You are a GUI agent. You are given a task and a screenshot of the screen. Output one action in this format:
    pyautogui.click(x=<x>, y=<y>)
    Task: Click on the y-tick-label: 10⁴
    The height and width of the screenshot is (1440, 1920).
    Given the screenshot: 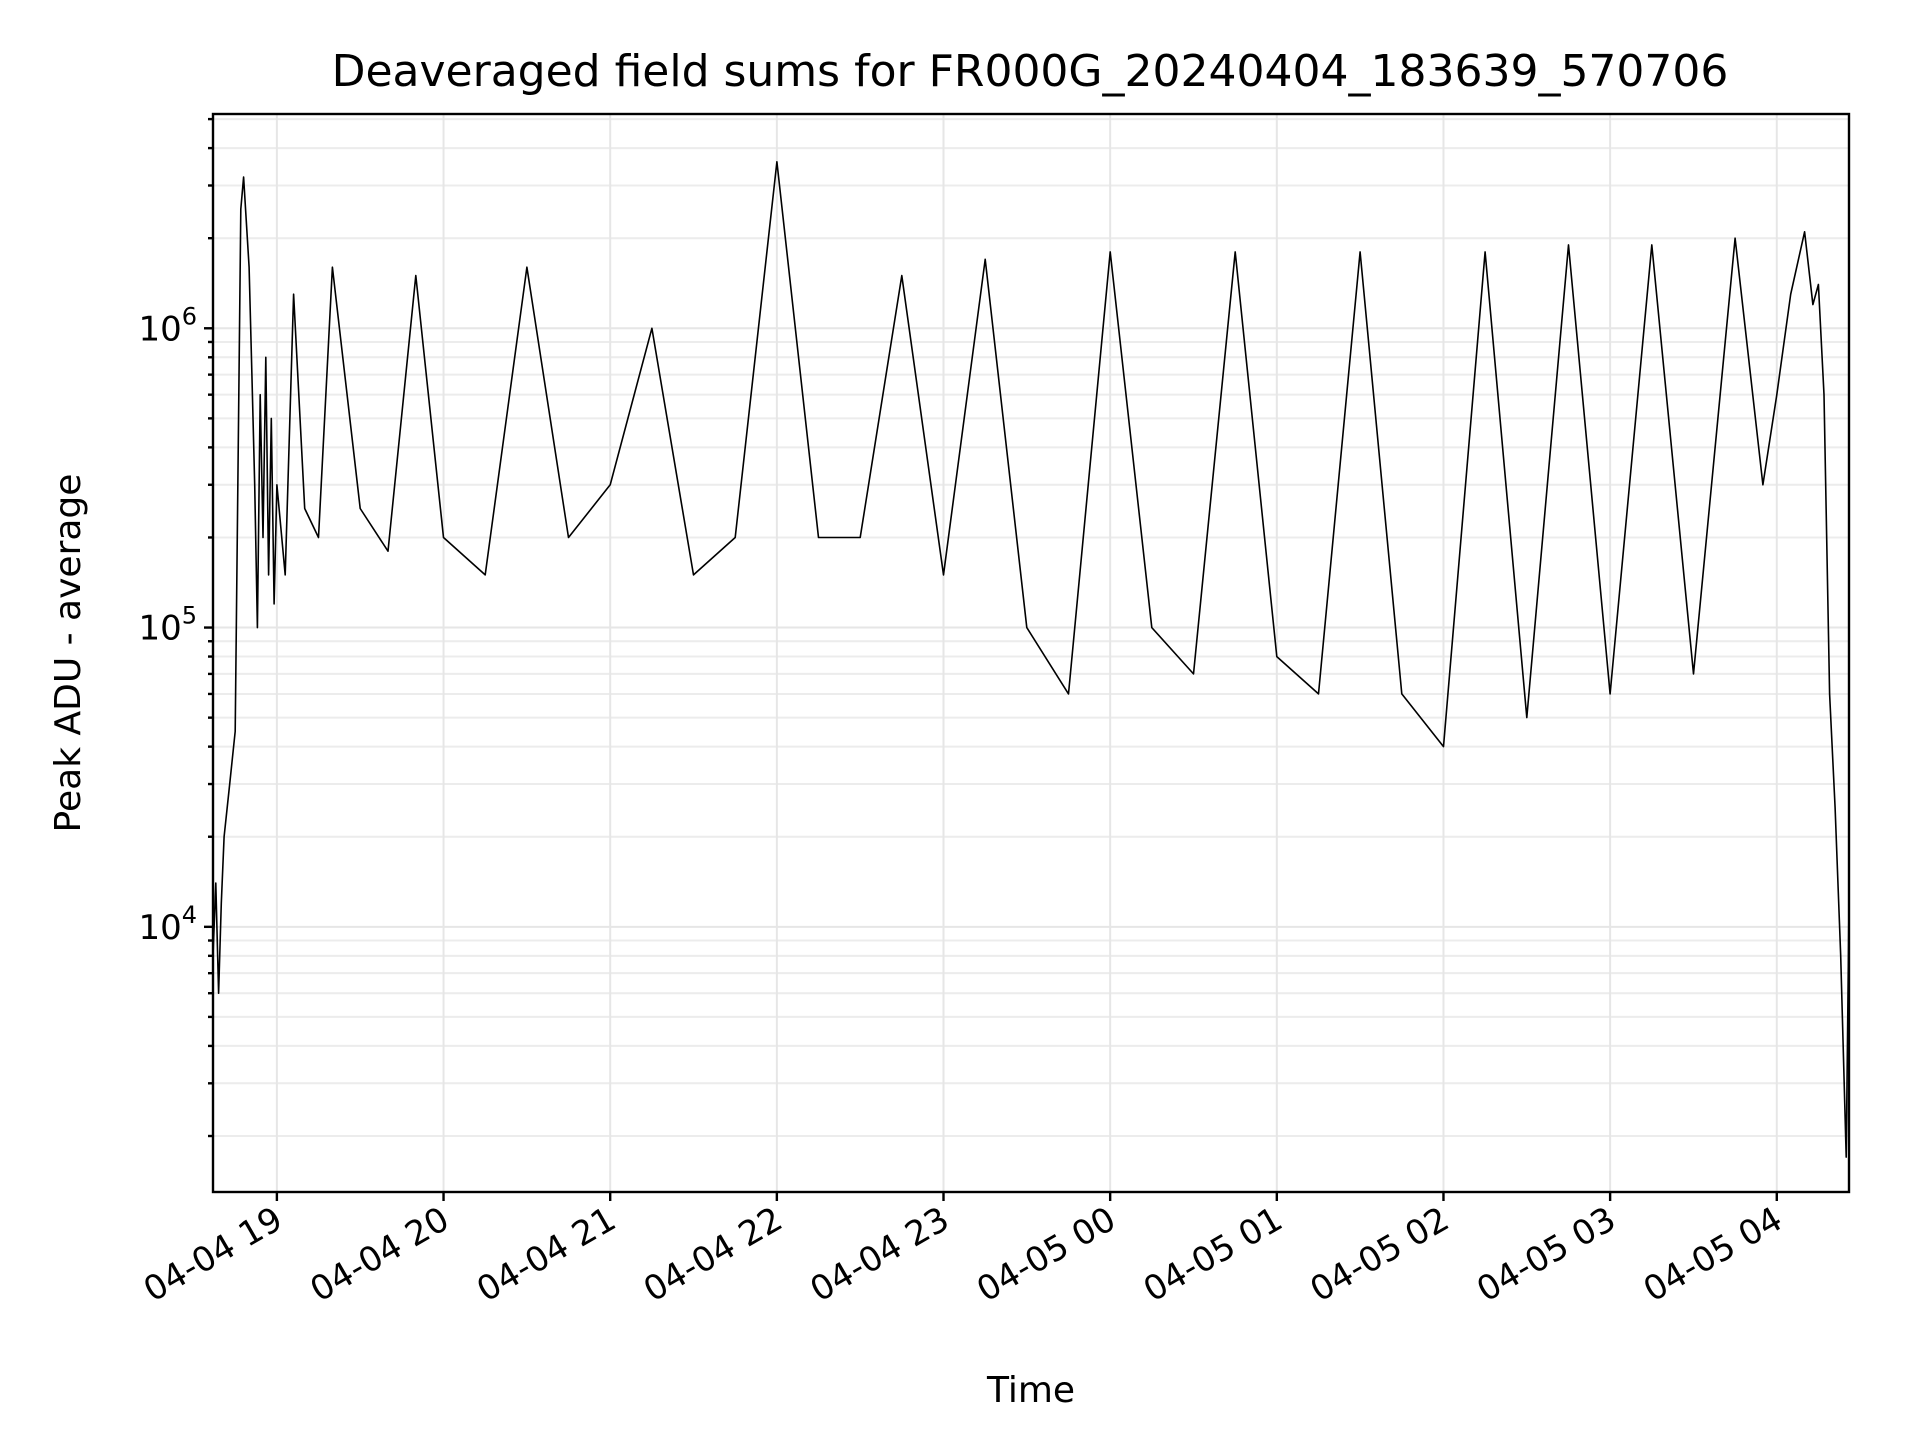 What is the action you would take?
    pyautogui.click(x=167, y=924)
    